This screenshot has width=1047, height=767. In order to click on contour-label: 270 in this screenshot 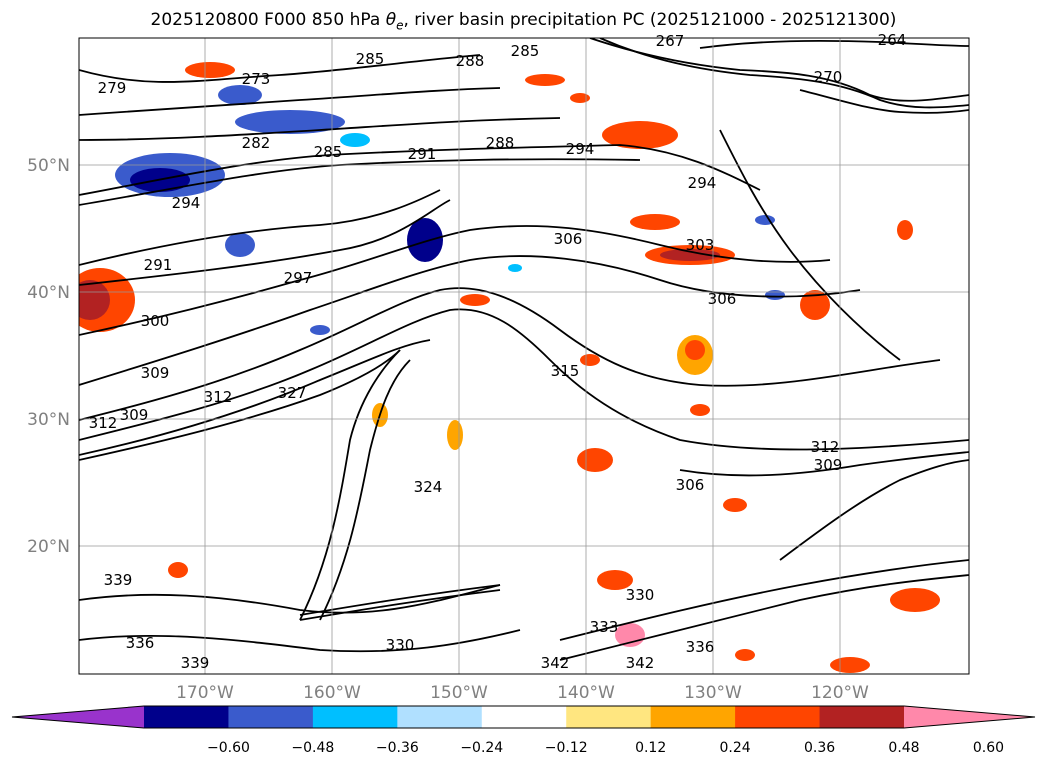, I will do `click(828, 77)`.